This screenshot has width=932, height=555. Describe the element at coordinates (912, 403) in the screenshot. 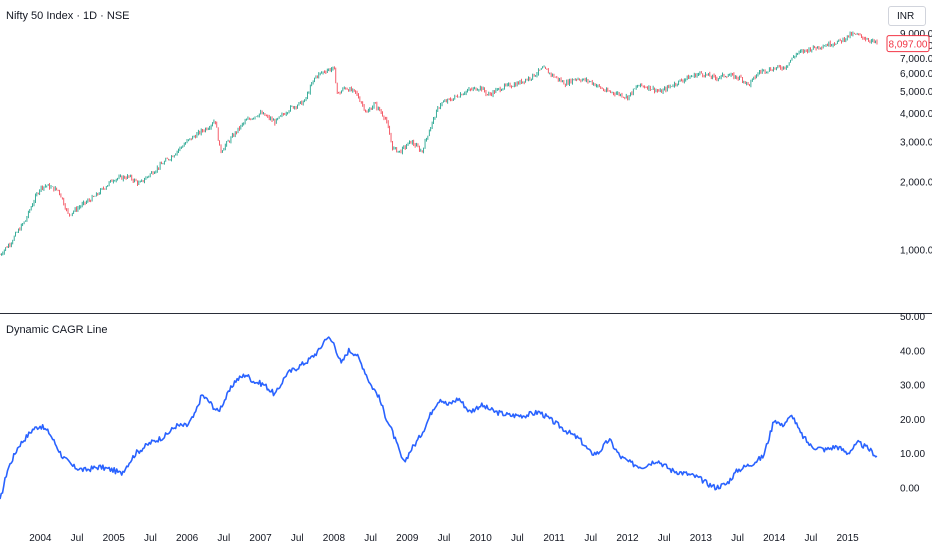

I see `cagr-axis: 0.00 10.00 20.00 30.00 40.00 50.00` at that location.